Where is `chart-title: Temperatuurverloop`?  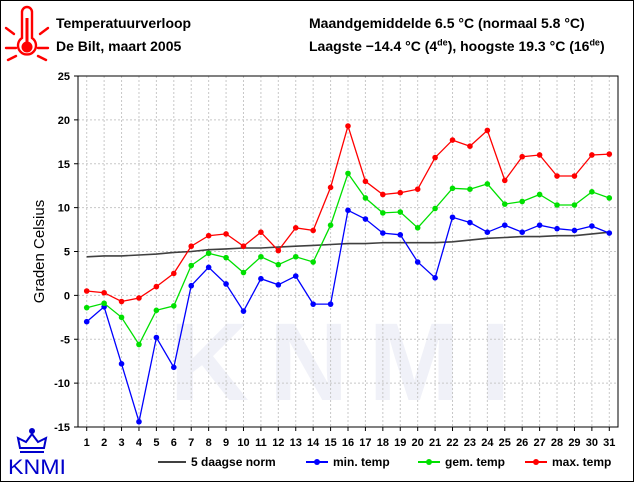 chart-title: Temperatuurverloop is located at coordinates (124, 23).